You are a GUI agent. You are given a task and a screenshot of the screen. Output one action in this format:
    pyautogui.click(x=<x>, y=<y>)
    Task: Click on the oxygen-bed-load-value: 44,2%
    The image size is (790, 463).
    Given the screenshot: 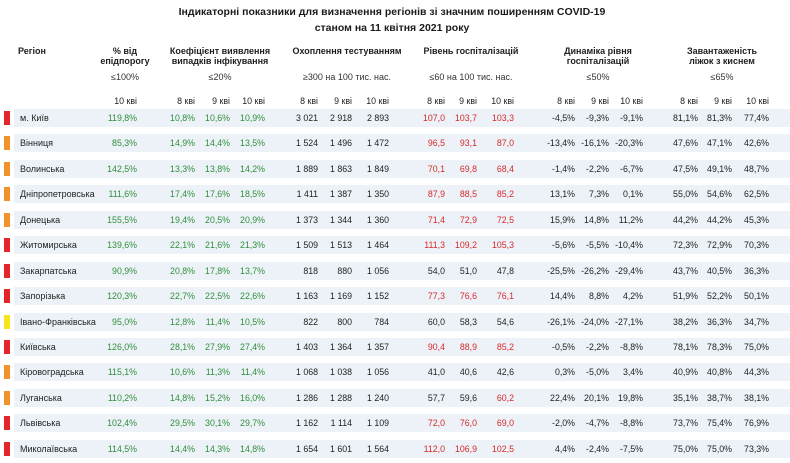 What is the action you would take?
    pyautogui.click(x=685, y=219)
    